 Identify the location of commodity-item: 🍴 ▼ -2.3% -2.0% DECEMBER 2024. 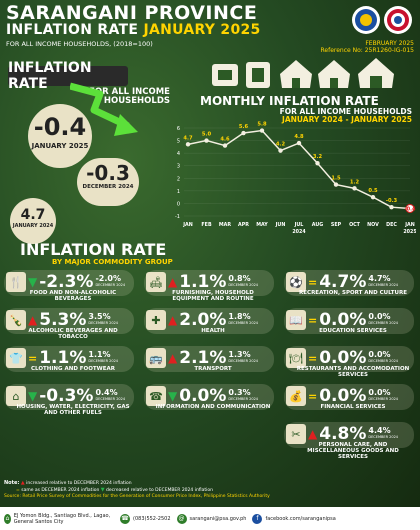
(72, 282).